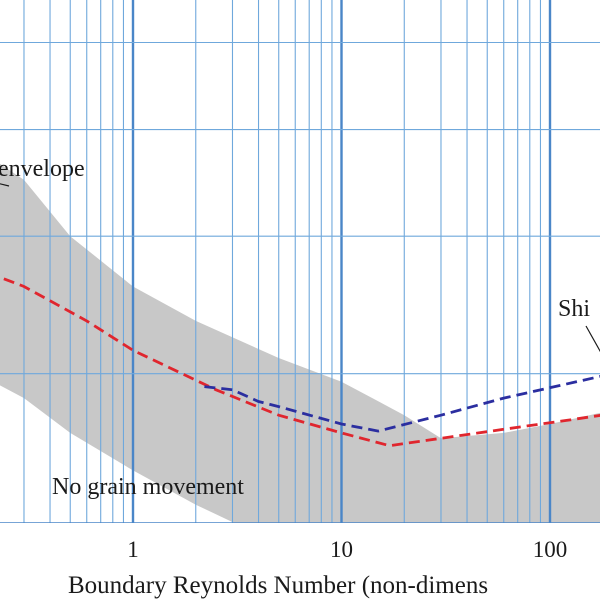 The height and width of the screenshot is (600, 600). Describe the element at coordinates (42, 169) in the screenshot. I see `envelope-annotation: envelope` at that location.